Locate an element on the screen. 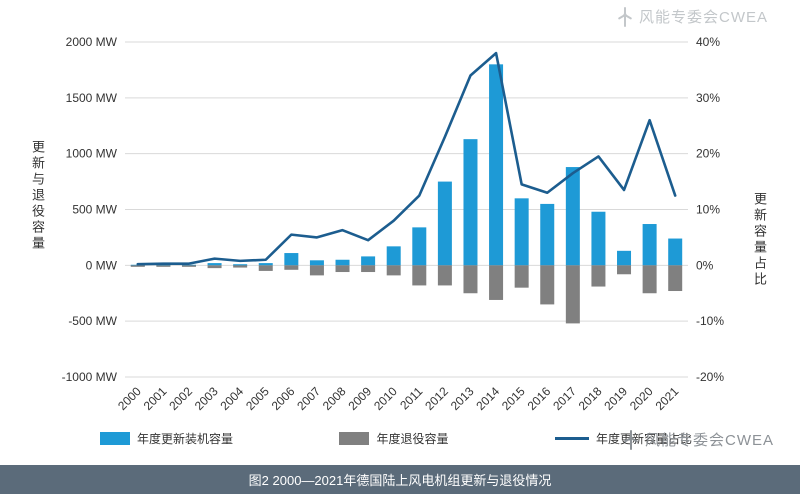 This screenshot has height=494, width=800. left-axis-tick-label: -500 MW is located at coordinates (92, 321).